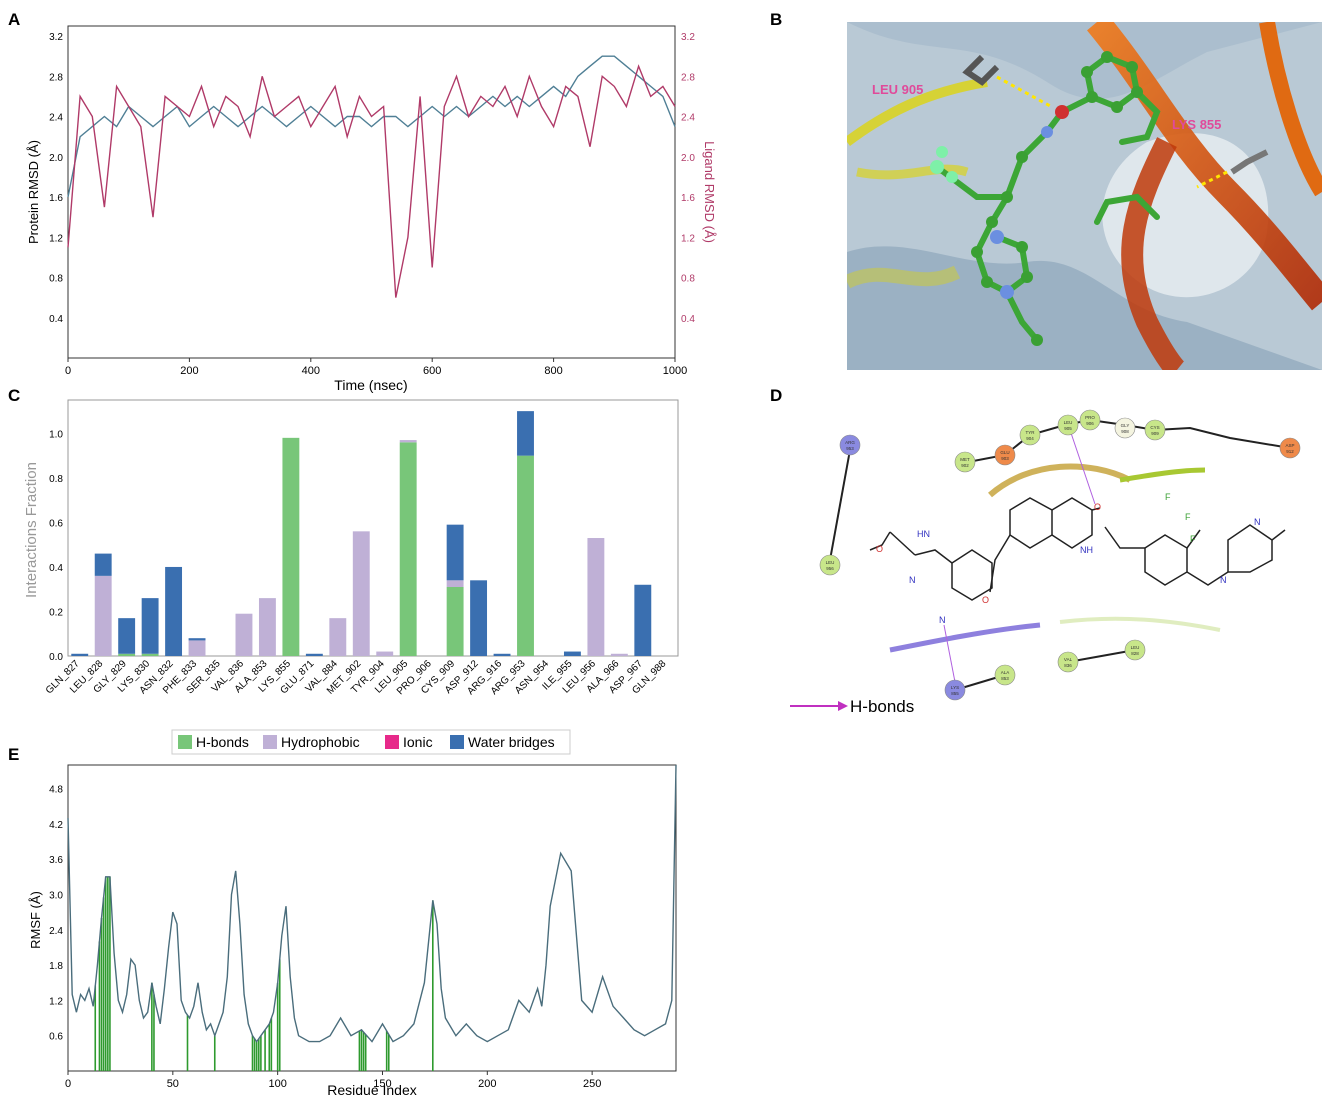 The image size is (1325, 1101). I want to click on rmsf-plot-frame, so click(372, 918).